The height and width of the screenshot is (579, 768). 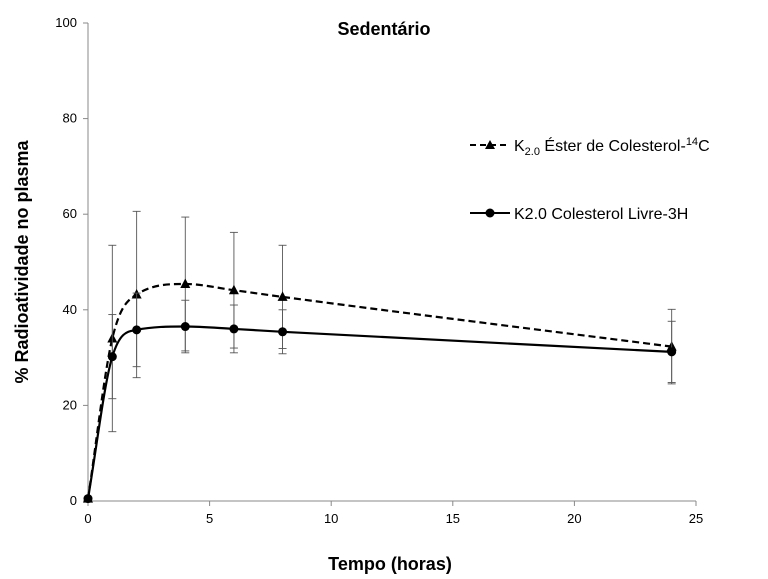 What do you see at coordinates (696, 518) in the screenshot?
I see `x-tick-label: 25` at bounding box center [696, 518].